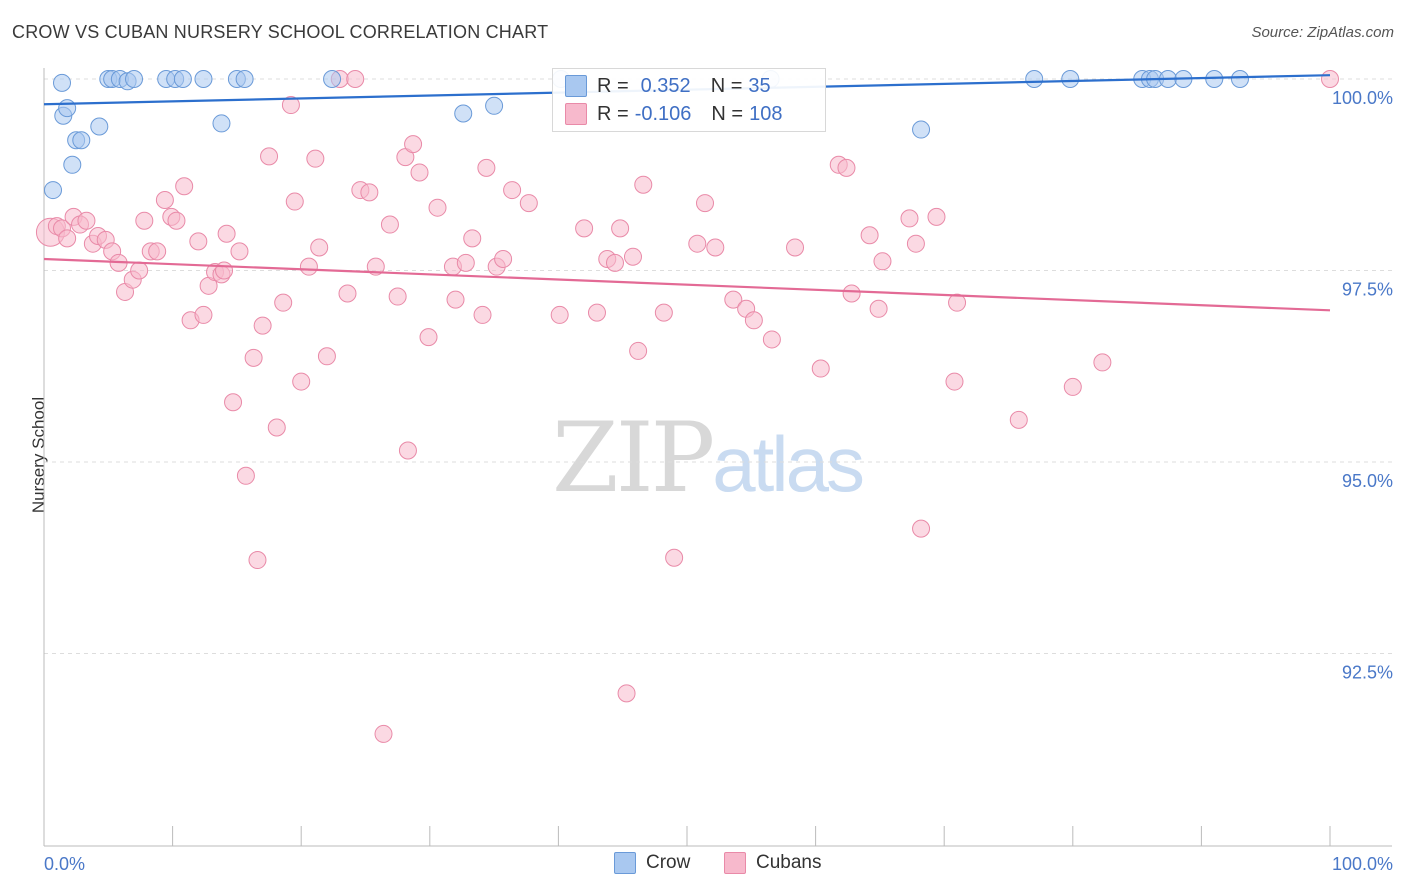 The height and width of the screenshot is (892, 1406). Describe the element at coordinates (663, 113) in the screenshot. I see `cubans-r-value: -0.106` at that location.